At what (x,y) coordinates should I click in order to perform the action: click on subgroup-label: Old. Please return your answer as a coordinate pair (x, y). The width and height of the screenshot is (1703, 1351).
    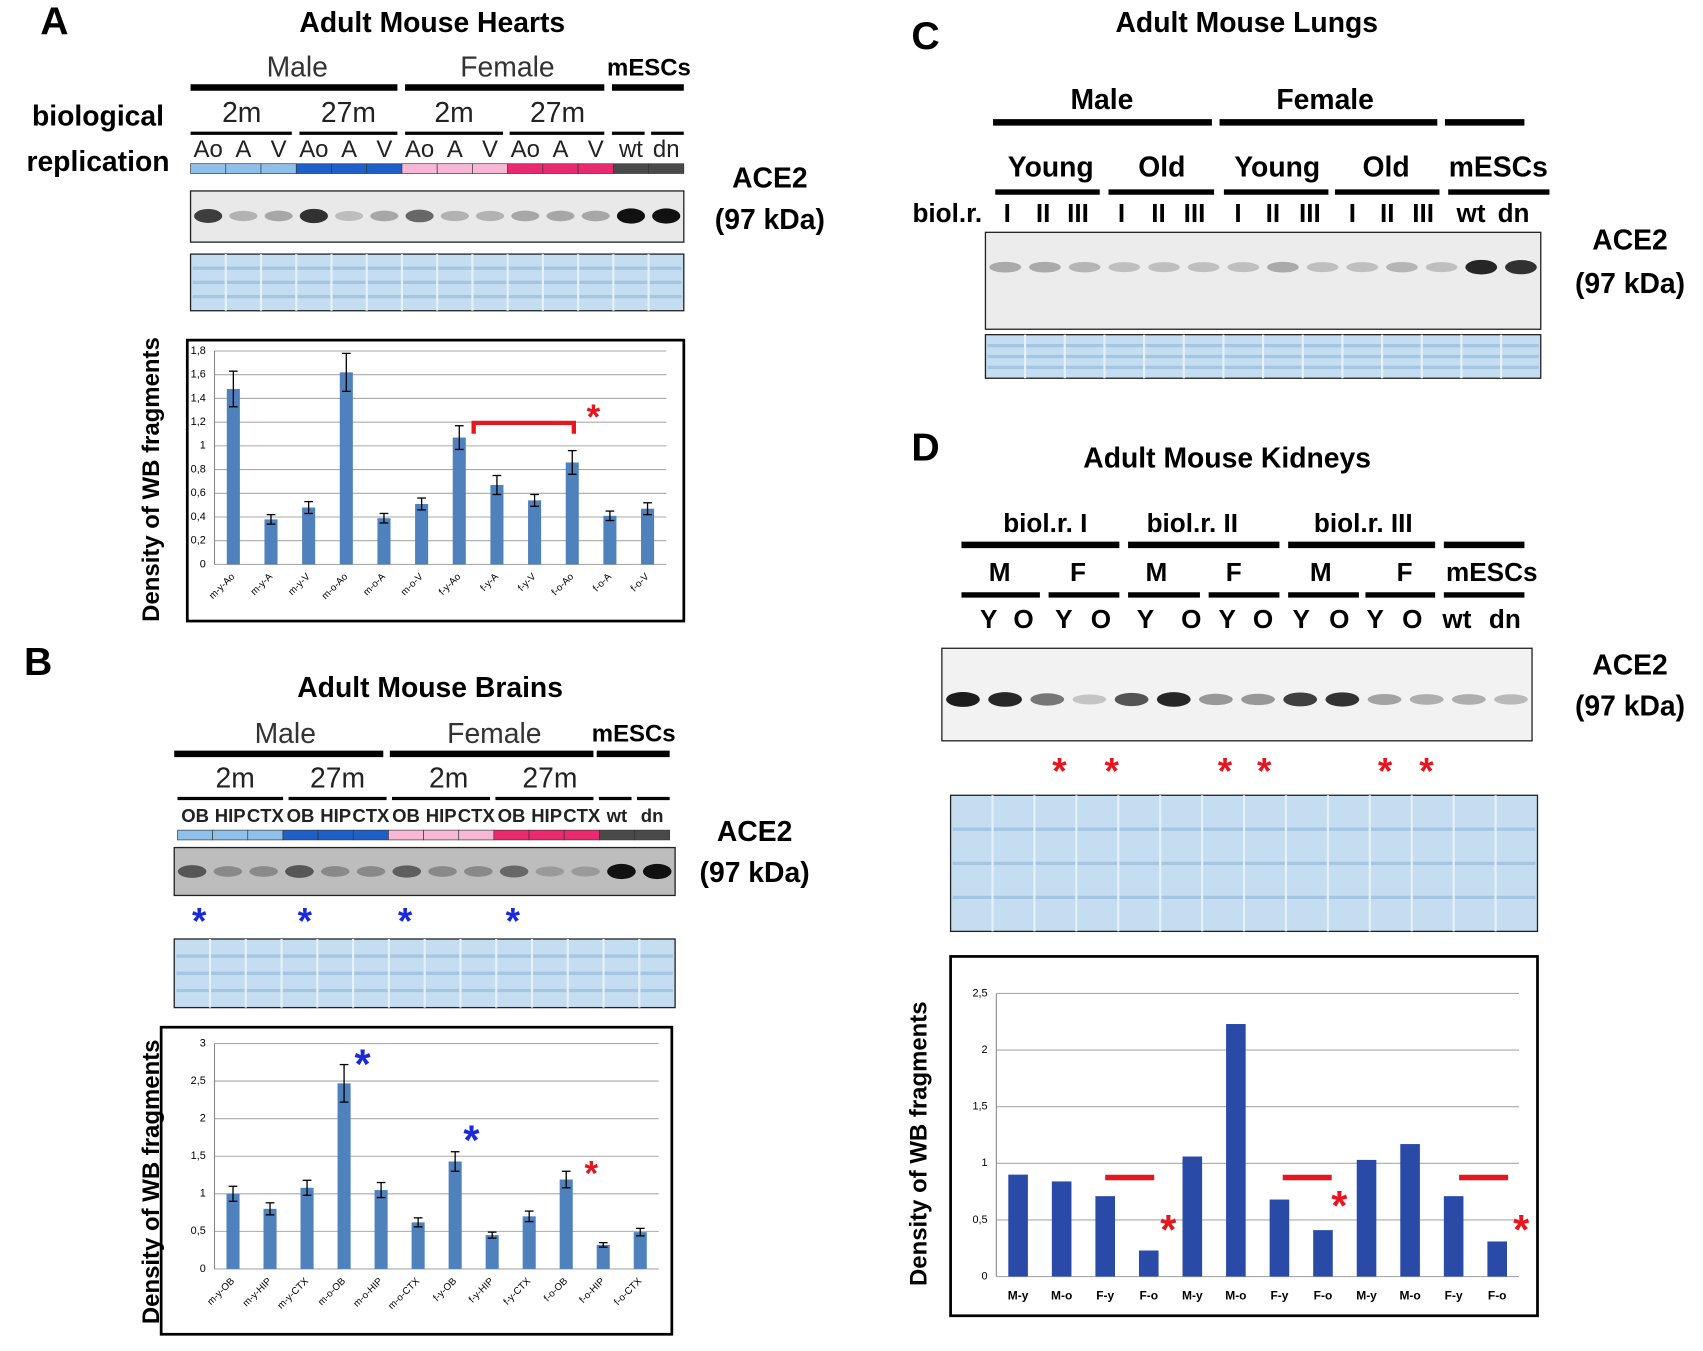
    Looking at the image, I should click on (1386, 167).